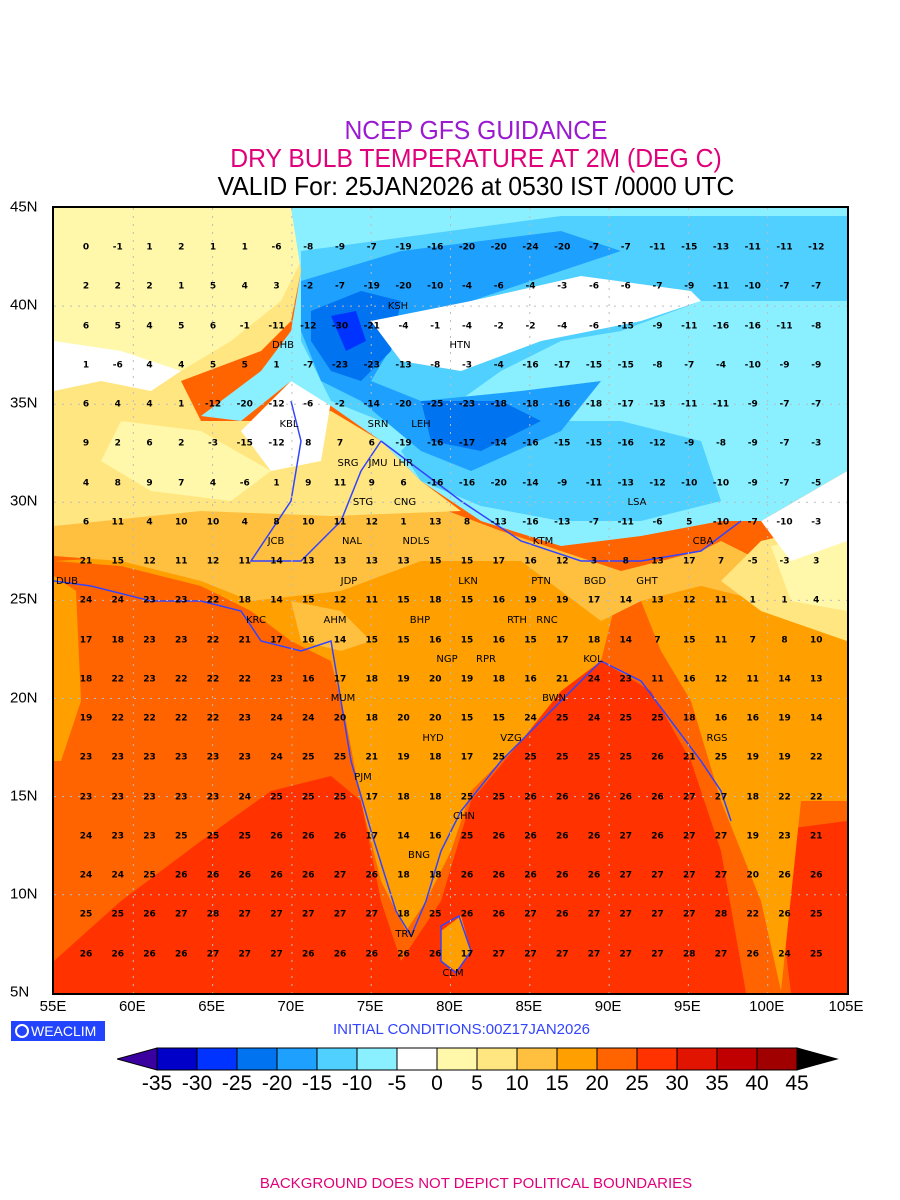 The height and width of the screenshot is (1200, 900). I want to click on colorbar-label: 25, so click(637, 1083).